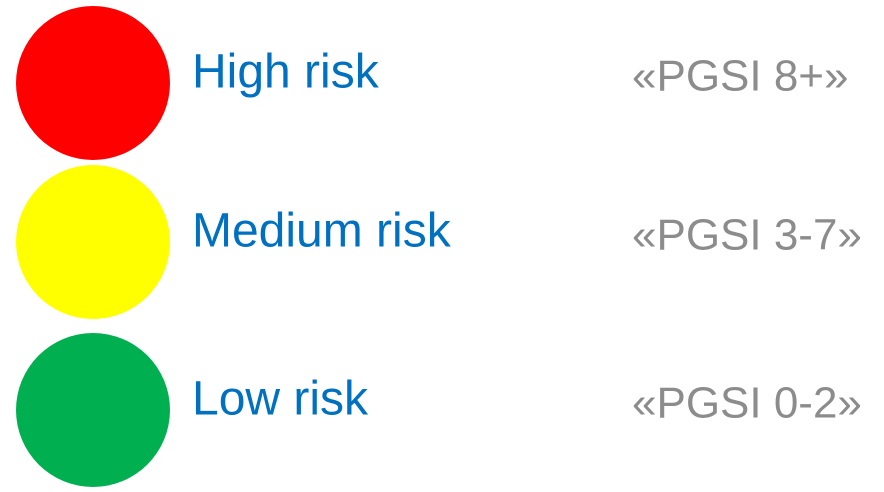 The width and height of the screenshot is (884, 492). What do you see at coordinates (747, 403) in the screenshot?
I see `risk-range: «PGSI 0-2»` at bounding box center [747, 403].